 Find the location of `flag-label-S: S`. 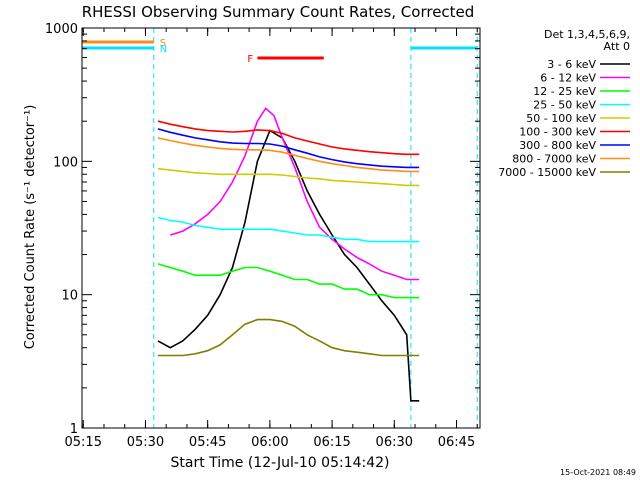

flag-label-S: S is located at coordinates (163, 43).